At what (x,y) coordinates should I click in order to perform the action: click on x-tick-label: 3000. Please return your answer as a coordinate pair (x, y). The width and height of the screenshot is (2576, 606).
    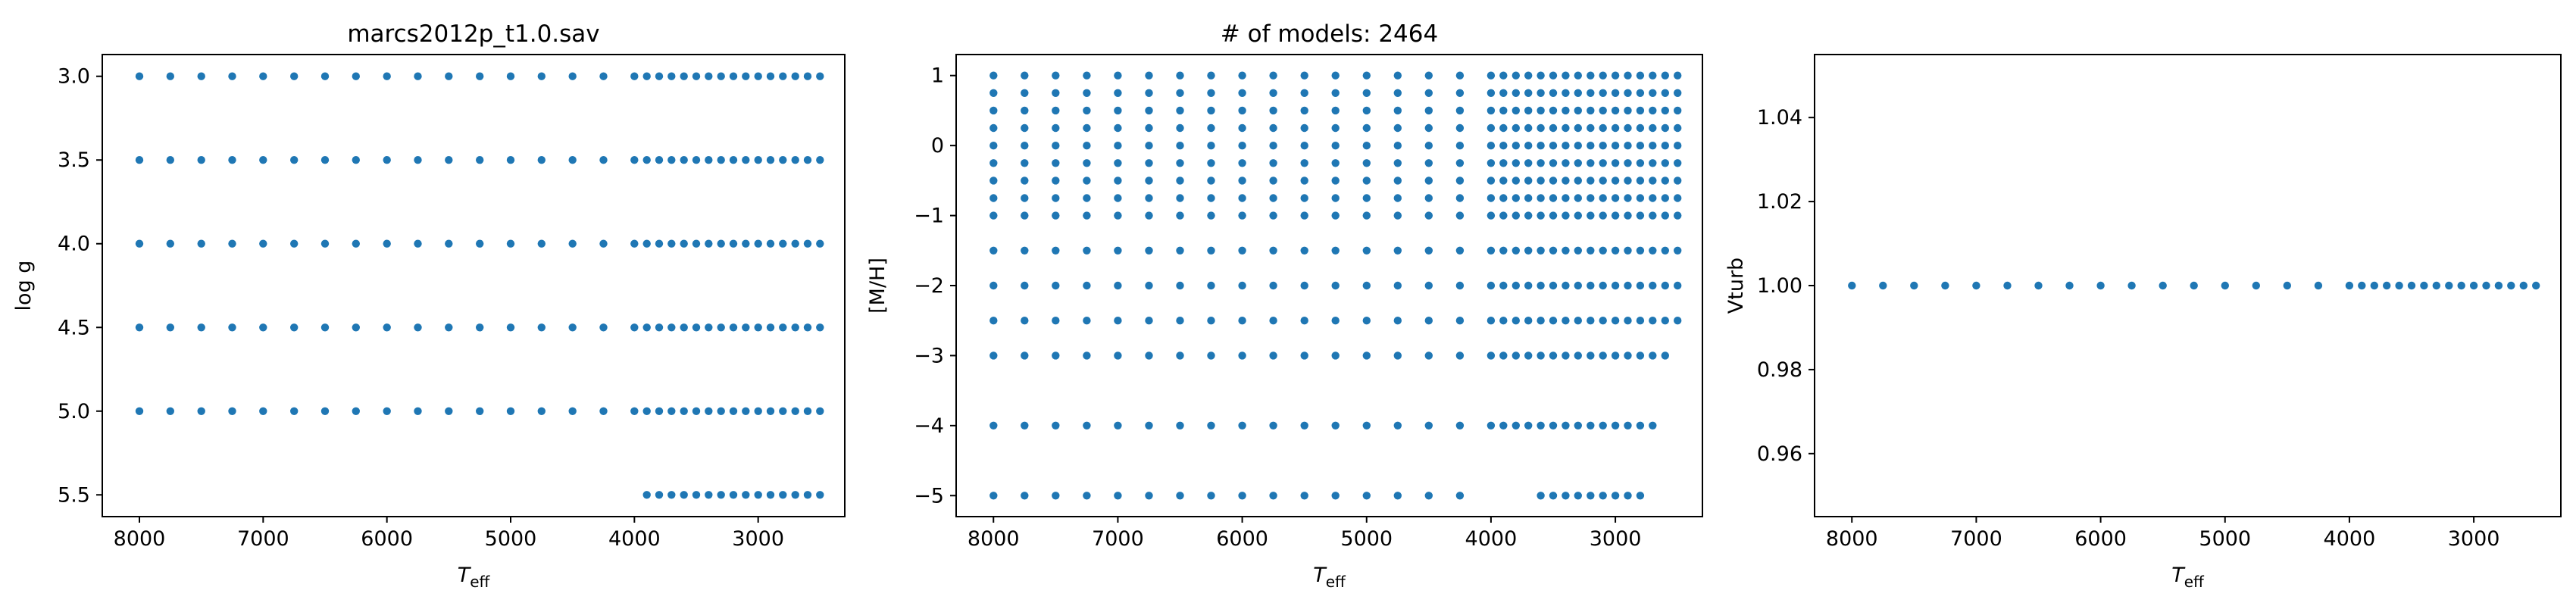
    Looking at the image, I should click on (2474, 539).